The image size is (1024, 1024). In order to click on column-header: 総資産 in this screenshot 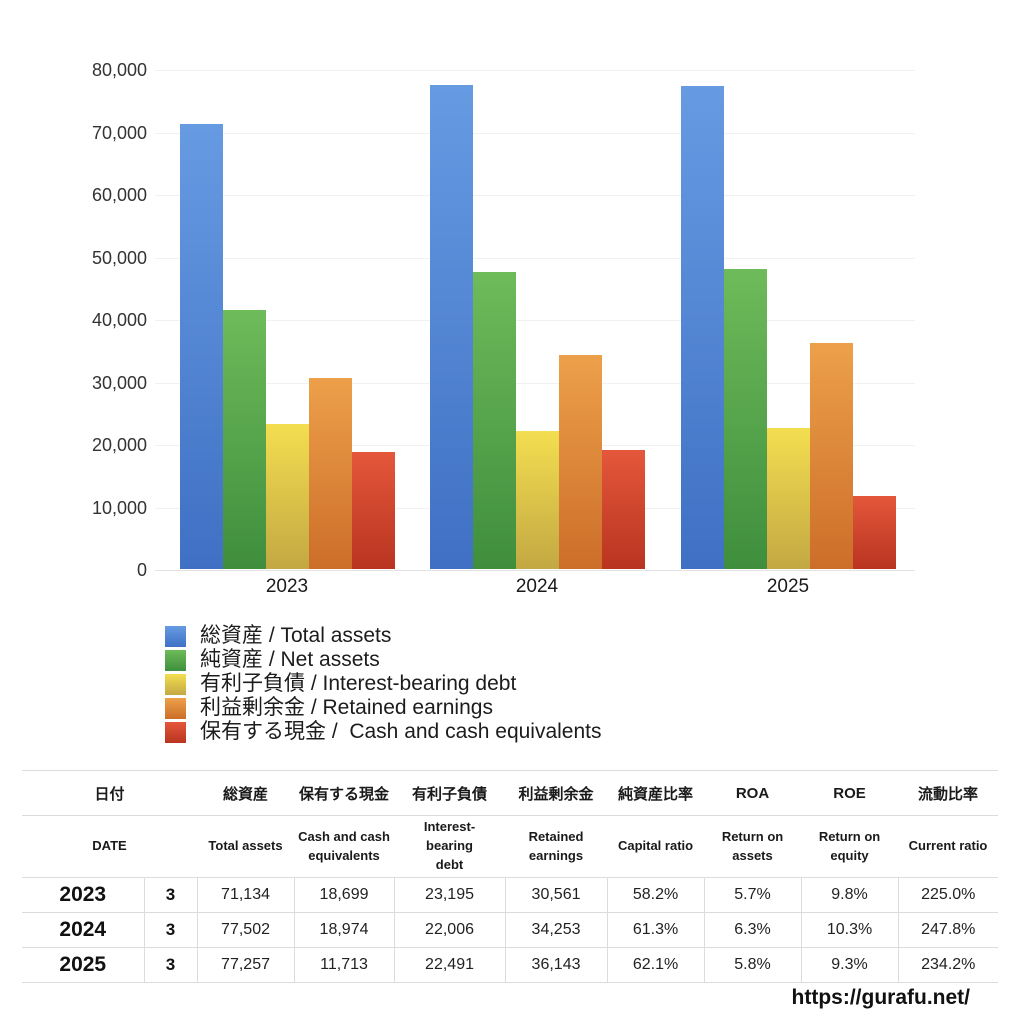, I will do `click(246, 794)`.